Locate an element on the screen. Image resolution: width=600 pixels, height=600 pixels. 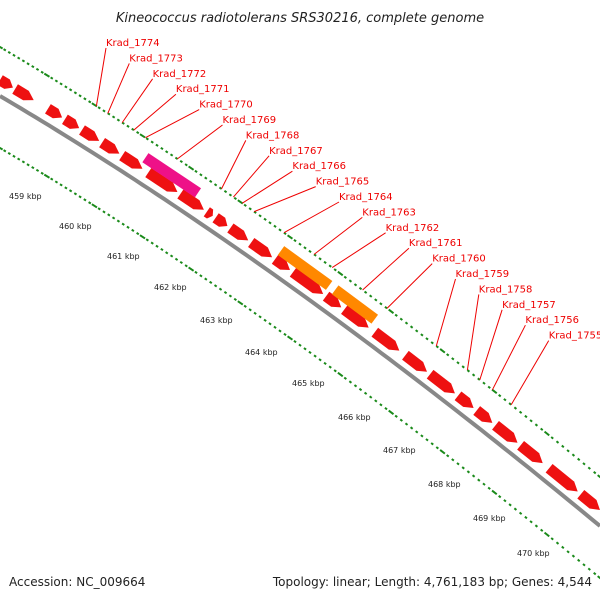
gene-label: Krad_1768 is located at coordinates (273, 135).